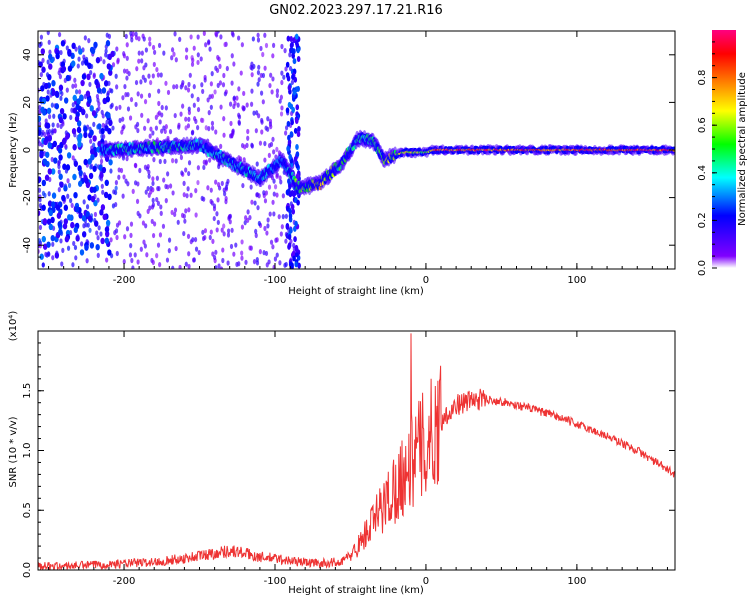 The image size is (750, 600). I want to click on snr-xtick-label: 100, so click(576, 581).